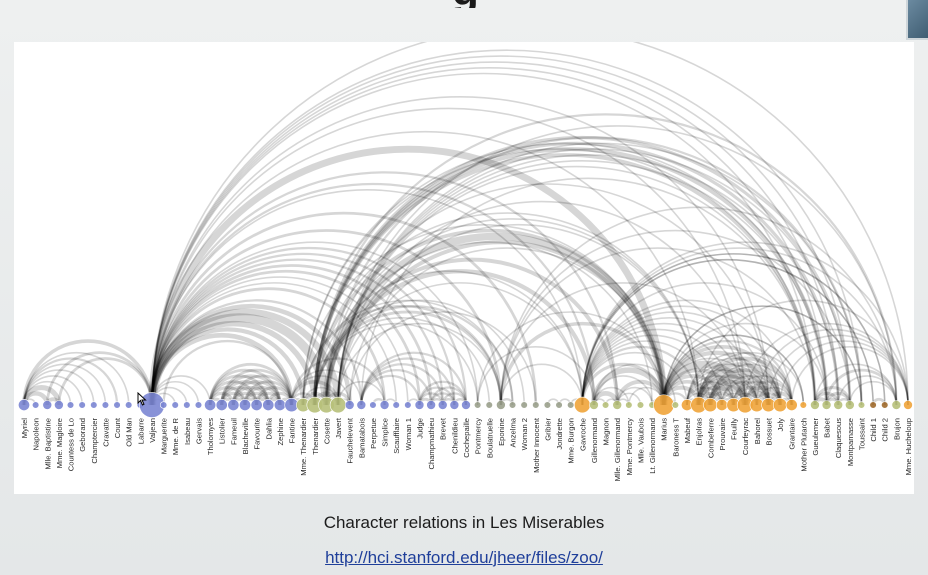  Describe the element at coordinates (466, 438) in the screenshot. I see `character-label: Cochepaille` at that location.